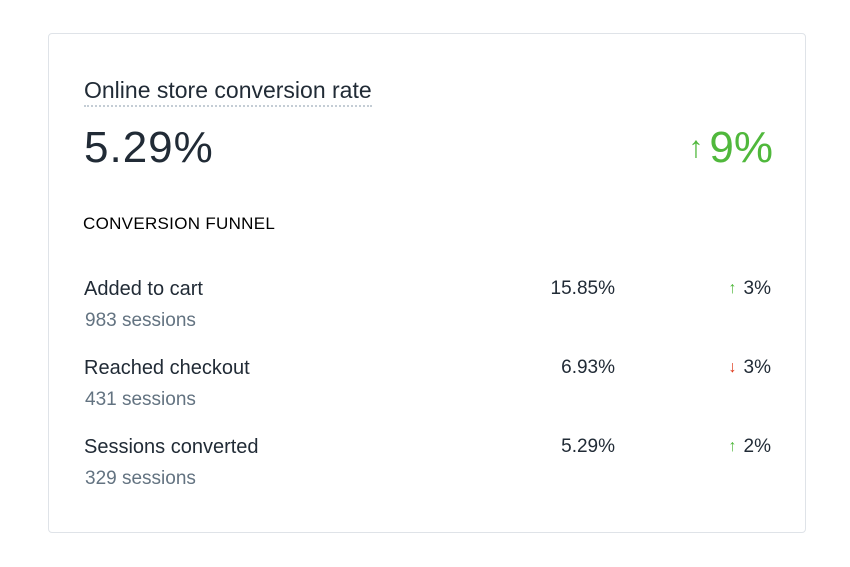  What do you see at coordinates (427, 391) in the screenshot?
I see `funnel-row-reached-checkout: Reached checkout 431 sessions 6.93% ↓ 3%` at bounding box center [427, 391].